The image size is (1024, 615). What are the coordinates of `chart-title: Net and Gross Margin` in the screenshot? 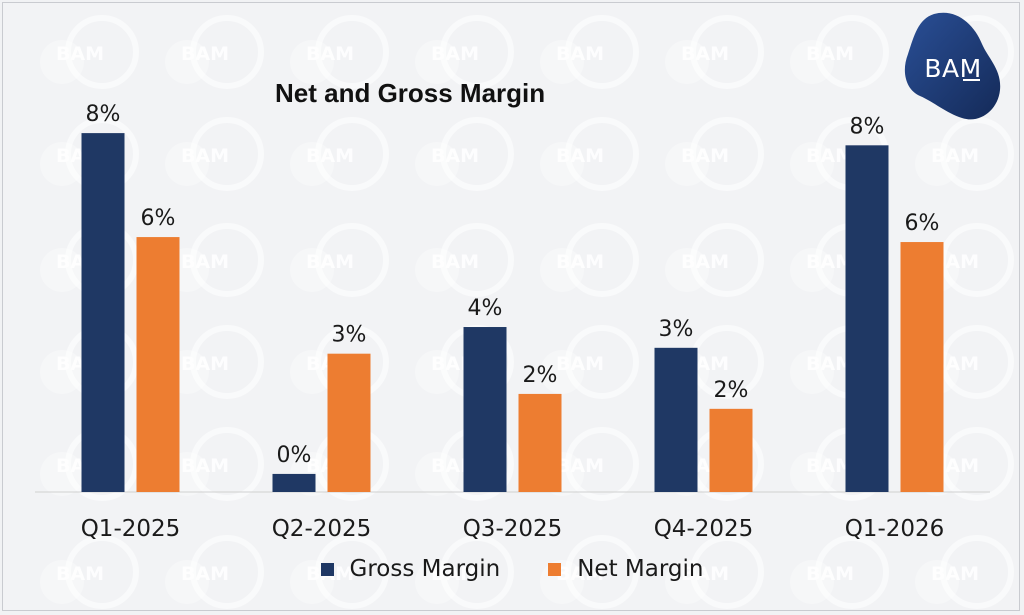 It's located at (410, 93).